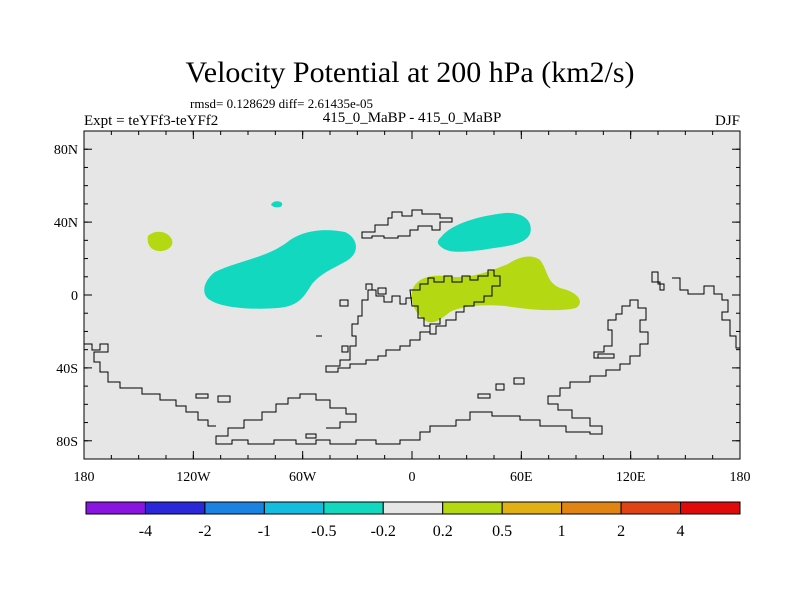  What do you see at coordinates (323, 531) in the screenshot?
I see `colorbar-label: -0.5` at bounding box center [323, 531].